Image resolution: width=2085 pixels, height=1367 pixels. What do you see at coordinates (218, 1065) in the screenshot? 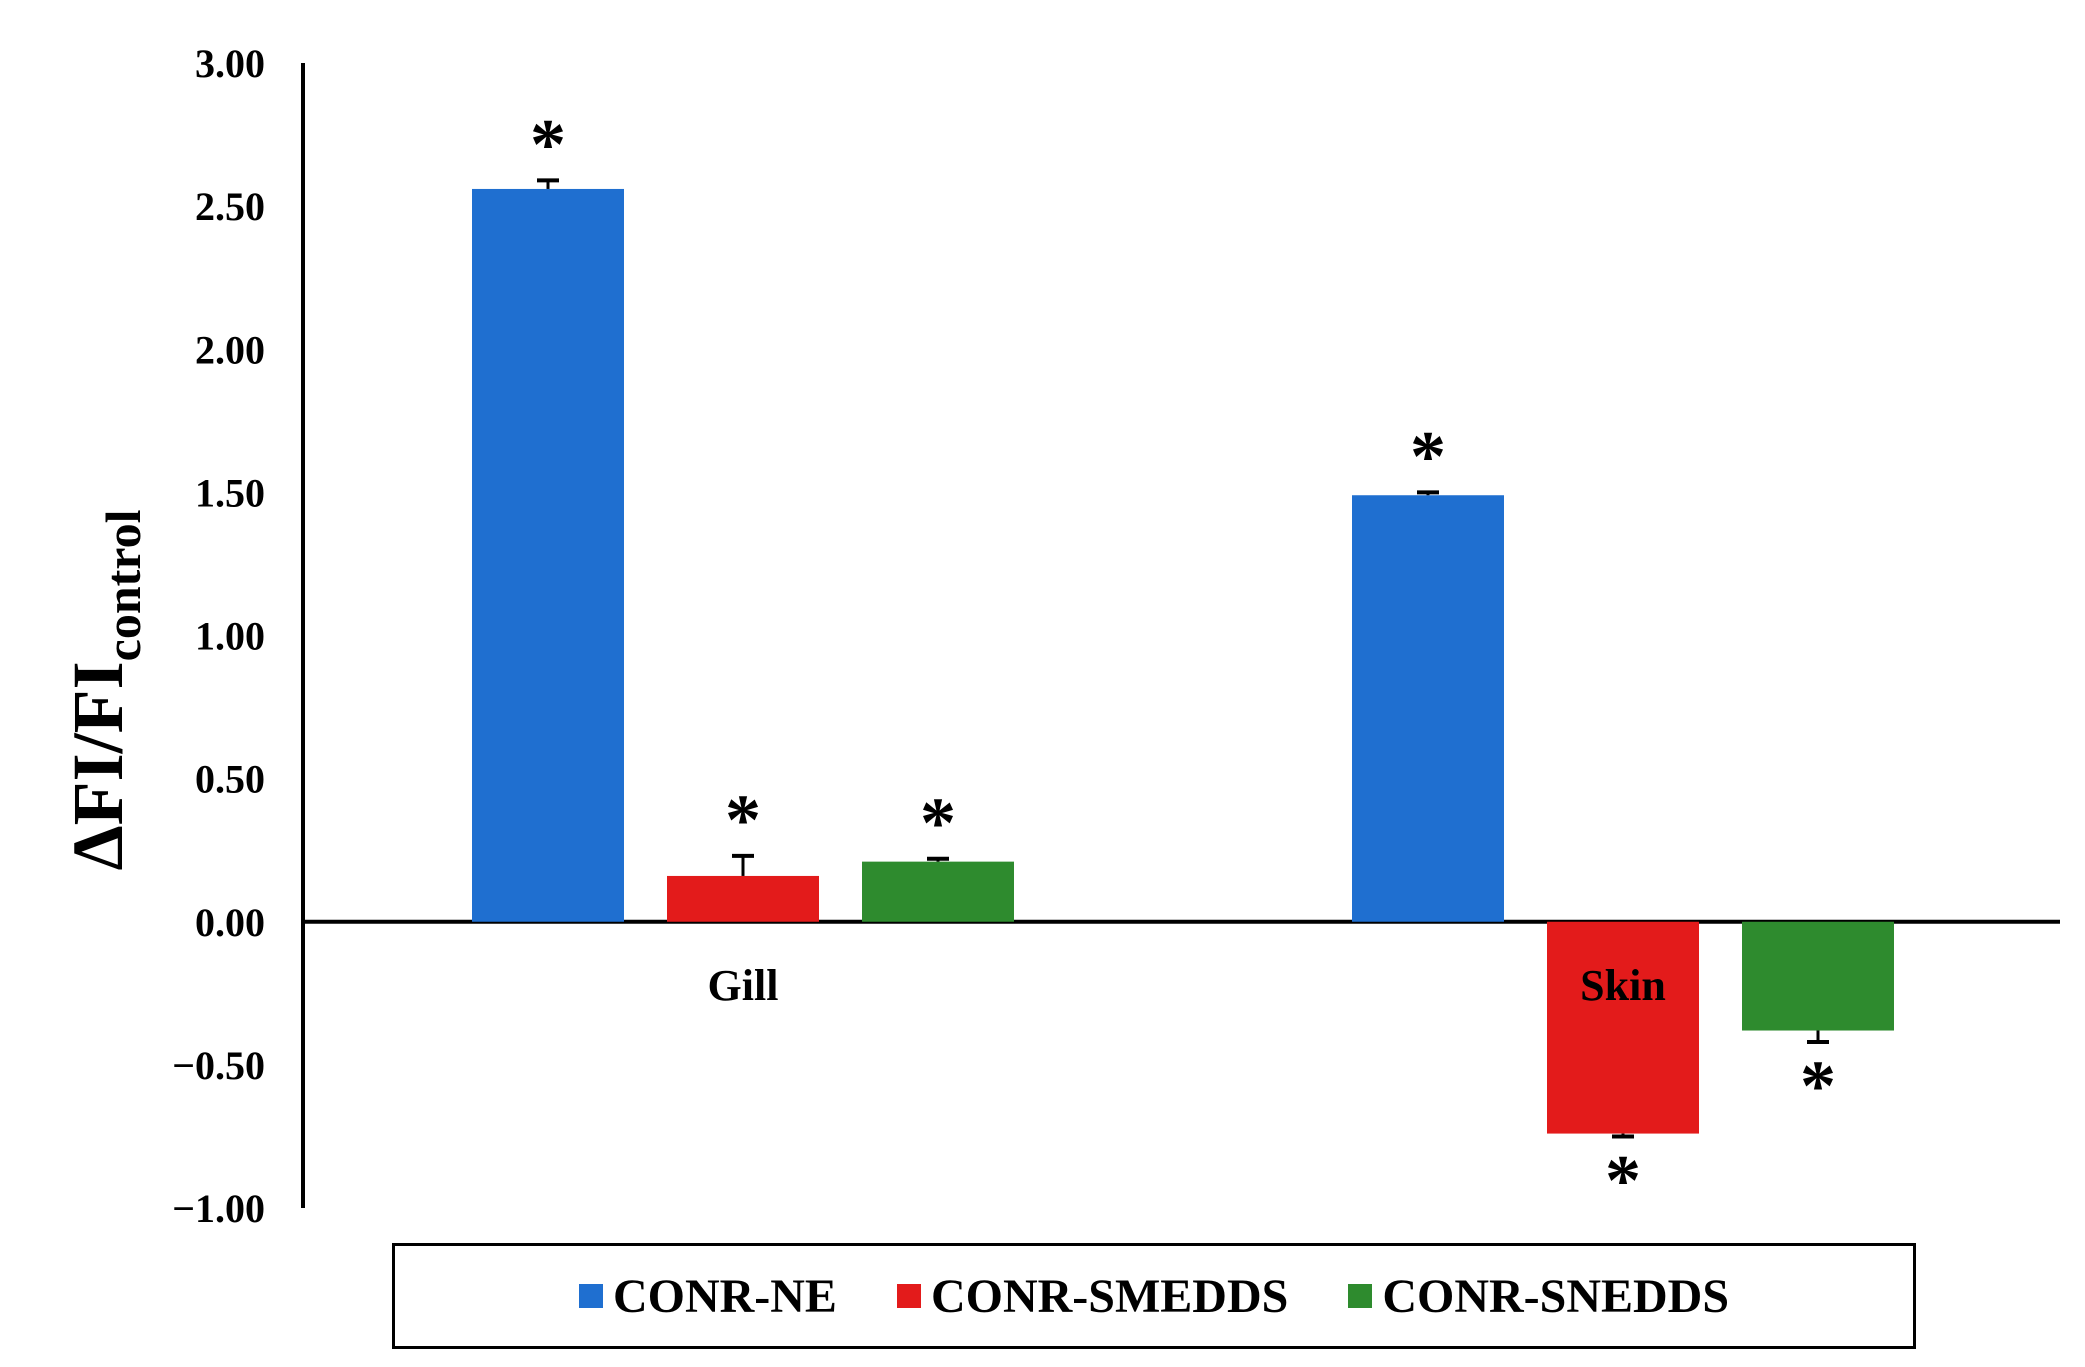
I see `y-tick-label: −0.50` at bounding box center [218, 1065].